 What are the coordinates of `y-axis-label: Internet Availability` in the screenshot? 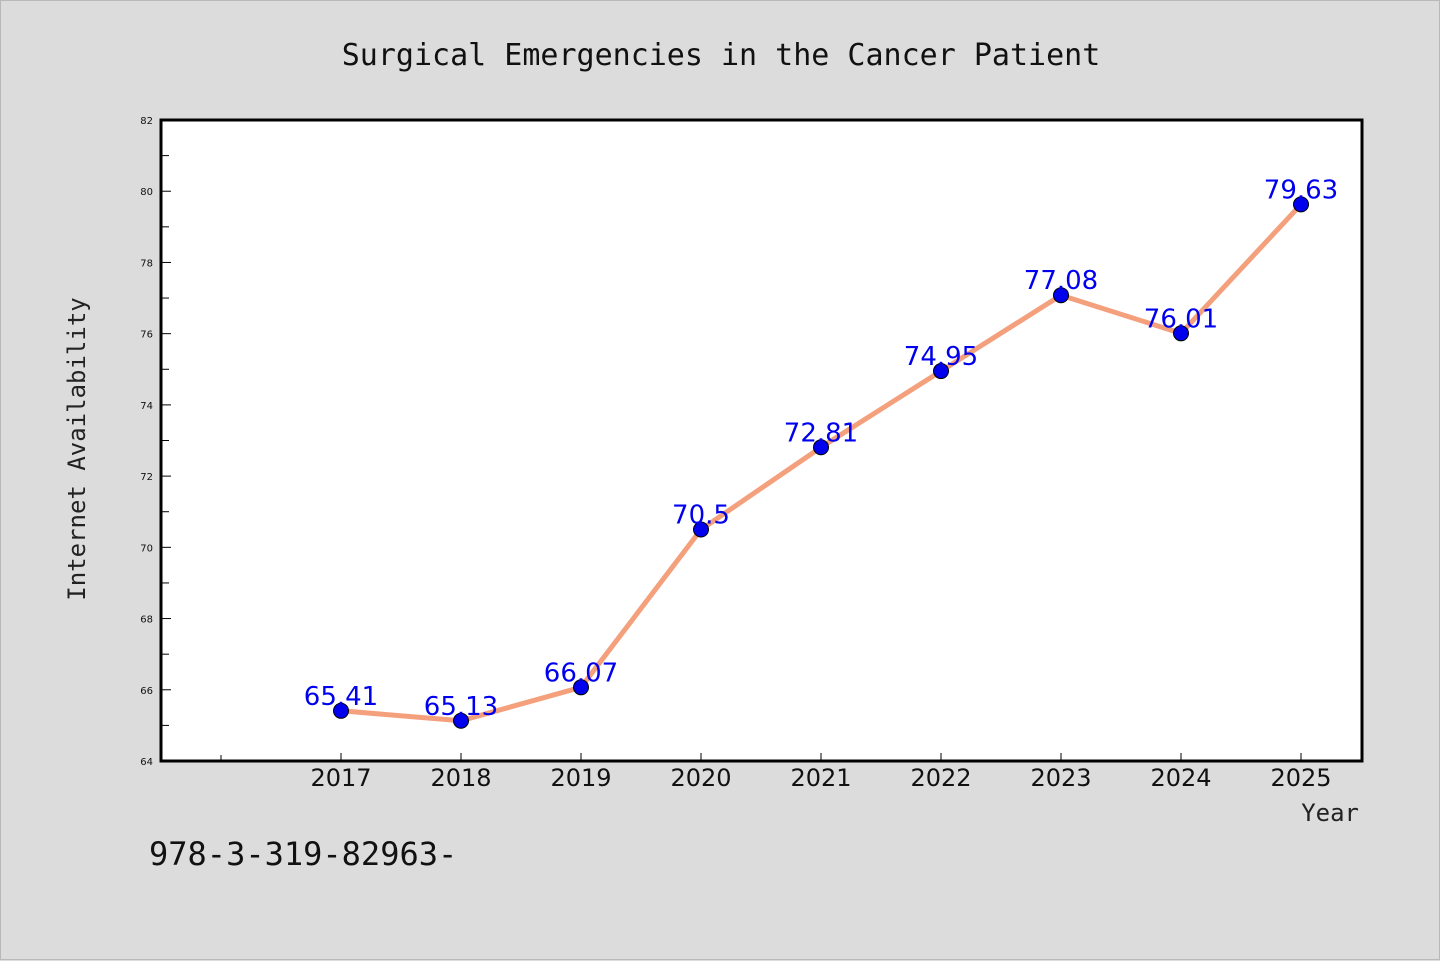 It's located at (77, 448).